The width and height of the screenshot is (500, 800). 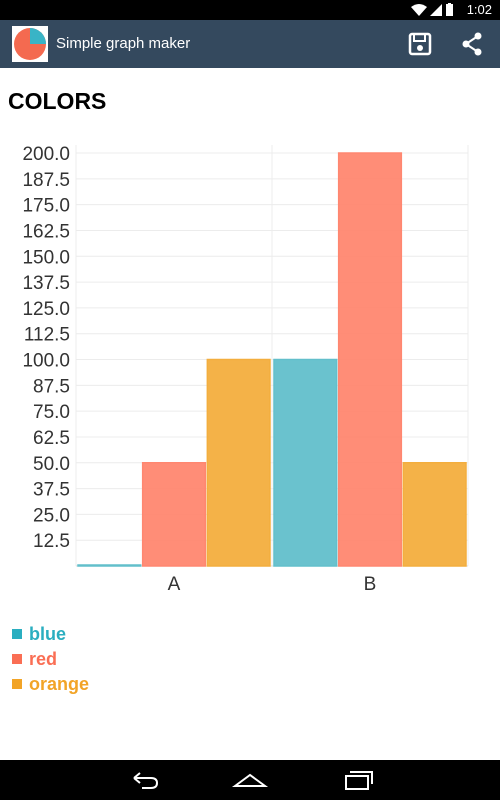 What do you see at coordinates (436, 10) in the screenshot?
I see `cell-signal-icon` at bounding box center [436, 10].